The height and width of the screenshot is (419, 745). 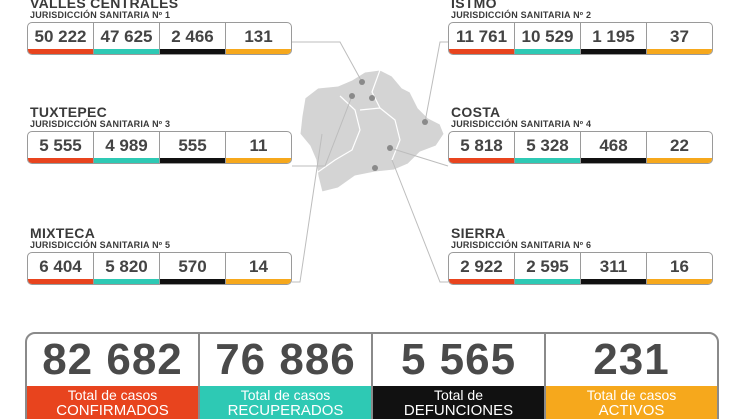 I want to click on total-cell: 231 Total de casos ACTIVOS, so click(x=631, y=376).